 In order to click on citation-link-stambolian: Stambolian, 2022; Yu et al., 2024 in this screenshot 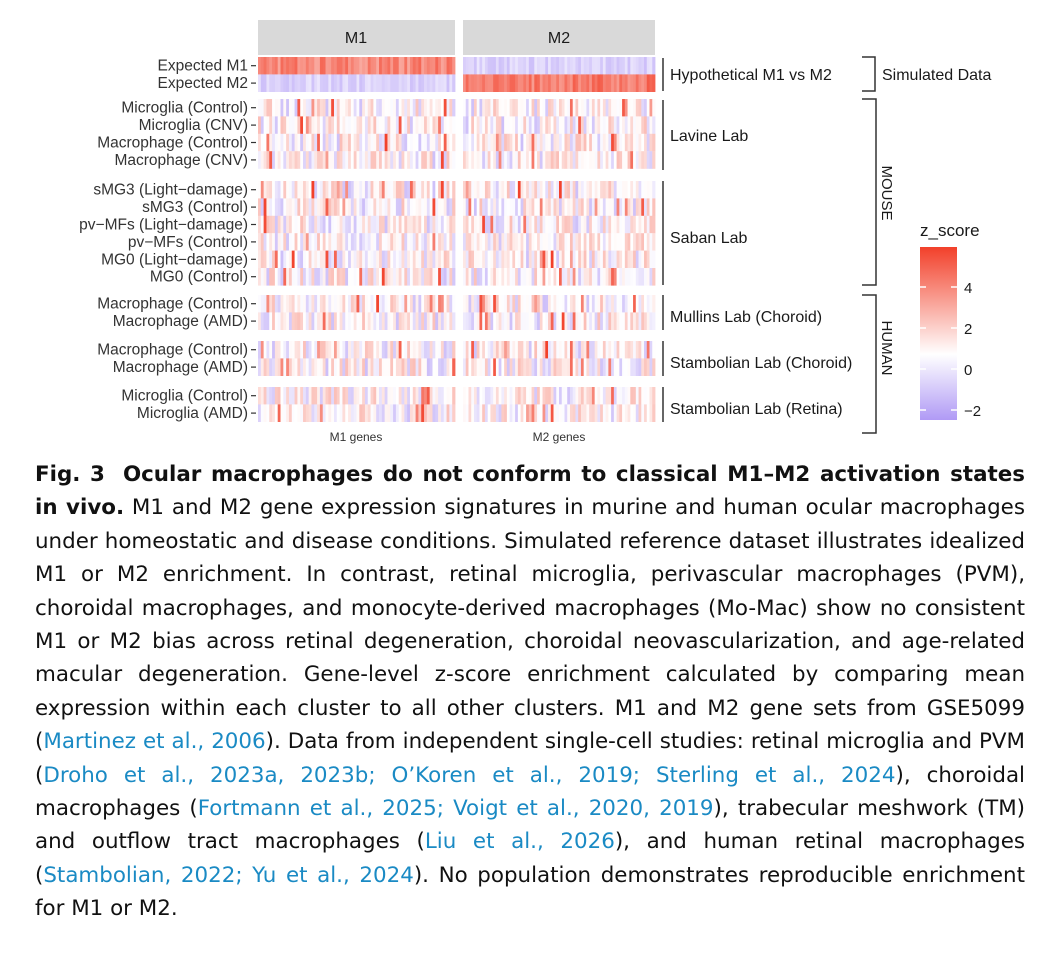, I will do `click(228, 875)`.